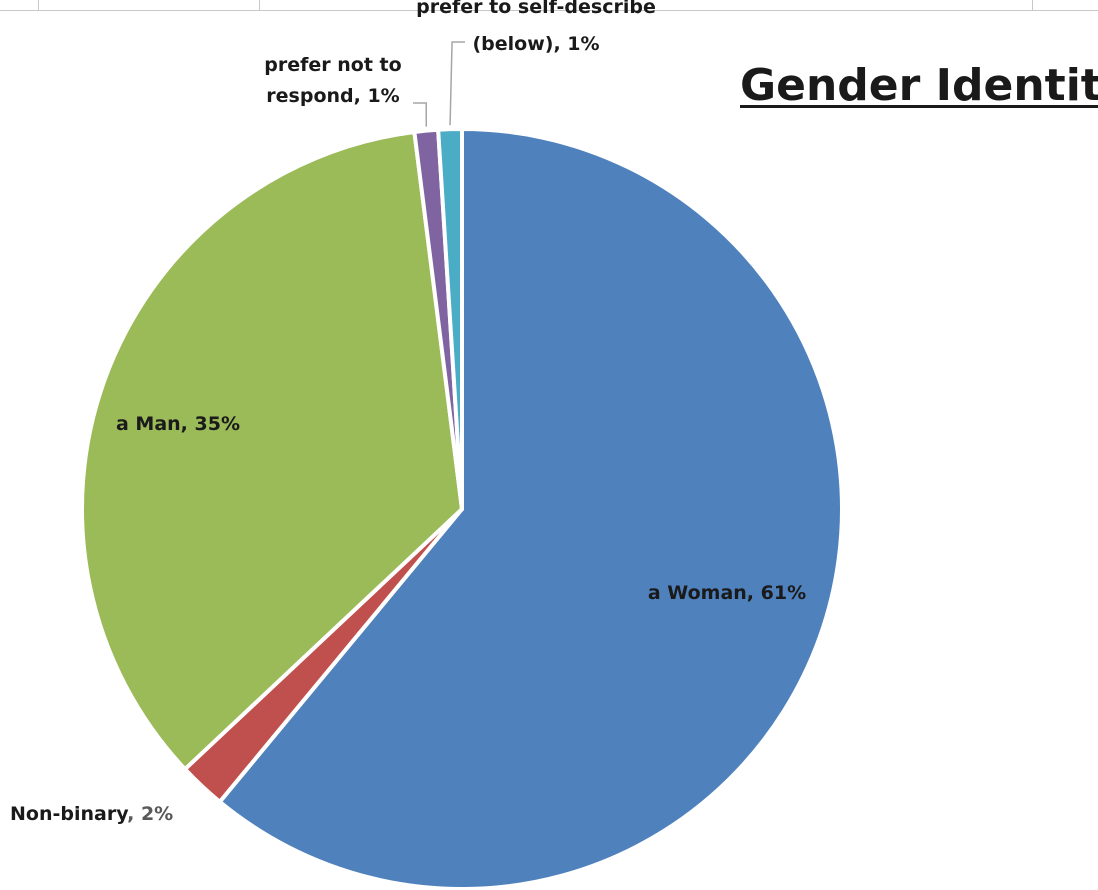 The image size is (1098, 890). I want to click on spreadsheet-gridline-strip, so click(549, 5).